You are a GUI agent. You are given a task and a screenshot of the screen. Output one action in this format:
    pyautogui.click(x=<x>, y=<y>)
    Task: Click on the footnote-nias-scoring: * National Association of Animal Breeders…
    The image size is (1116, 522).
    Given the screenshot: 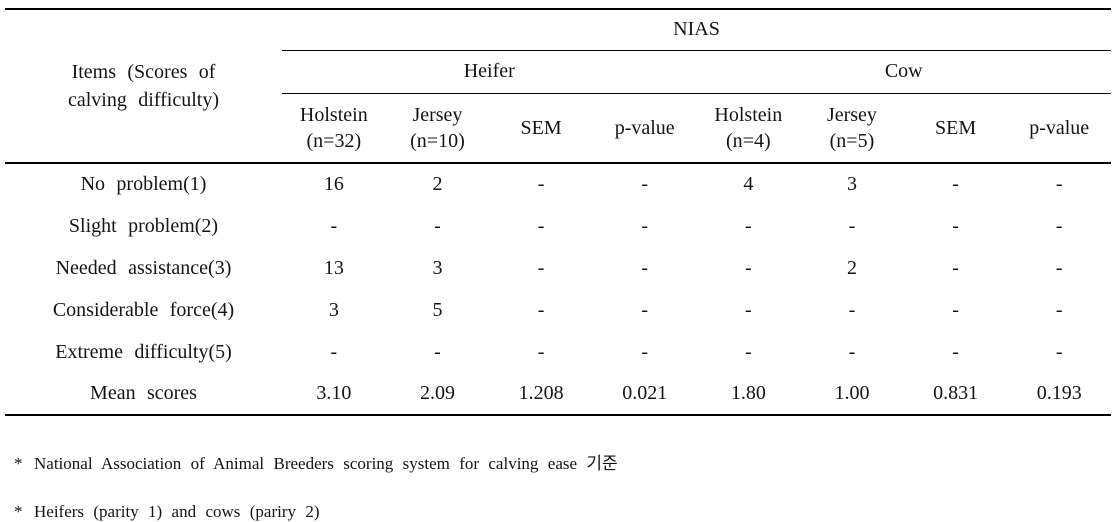 What is the action you would take?
    pyautogui.click(x=562, y=451)
    